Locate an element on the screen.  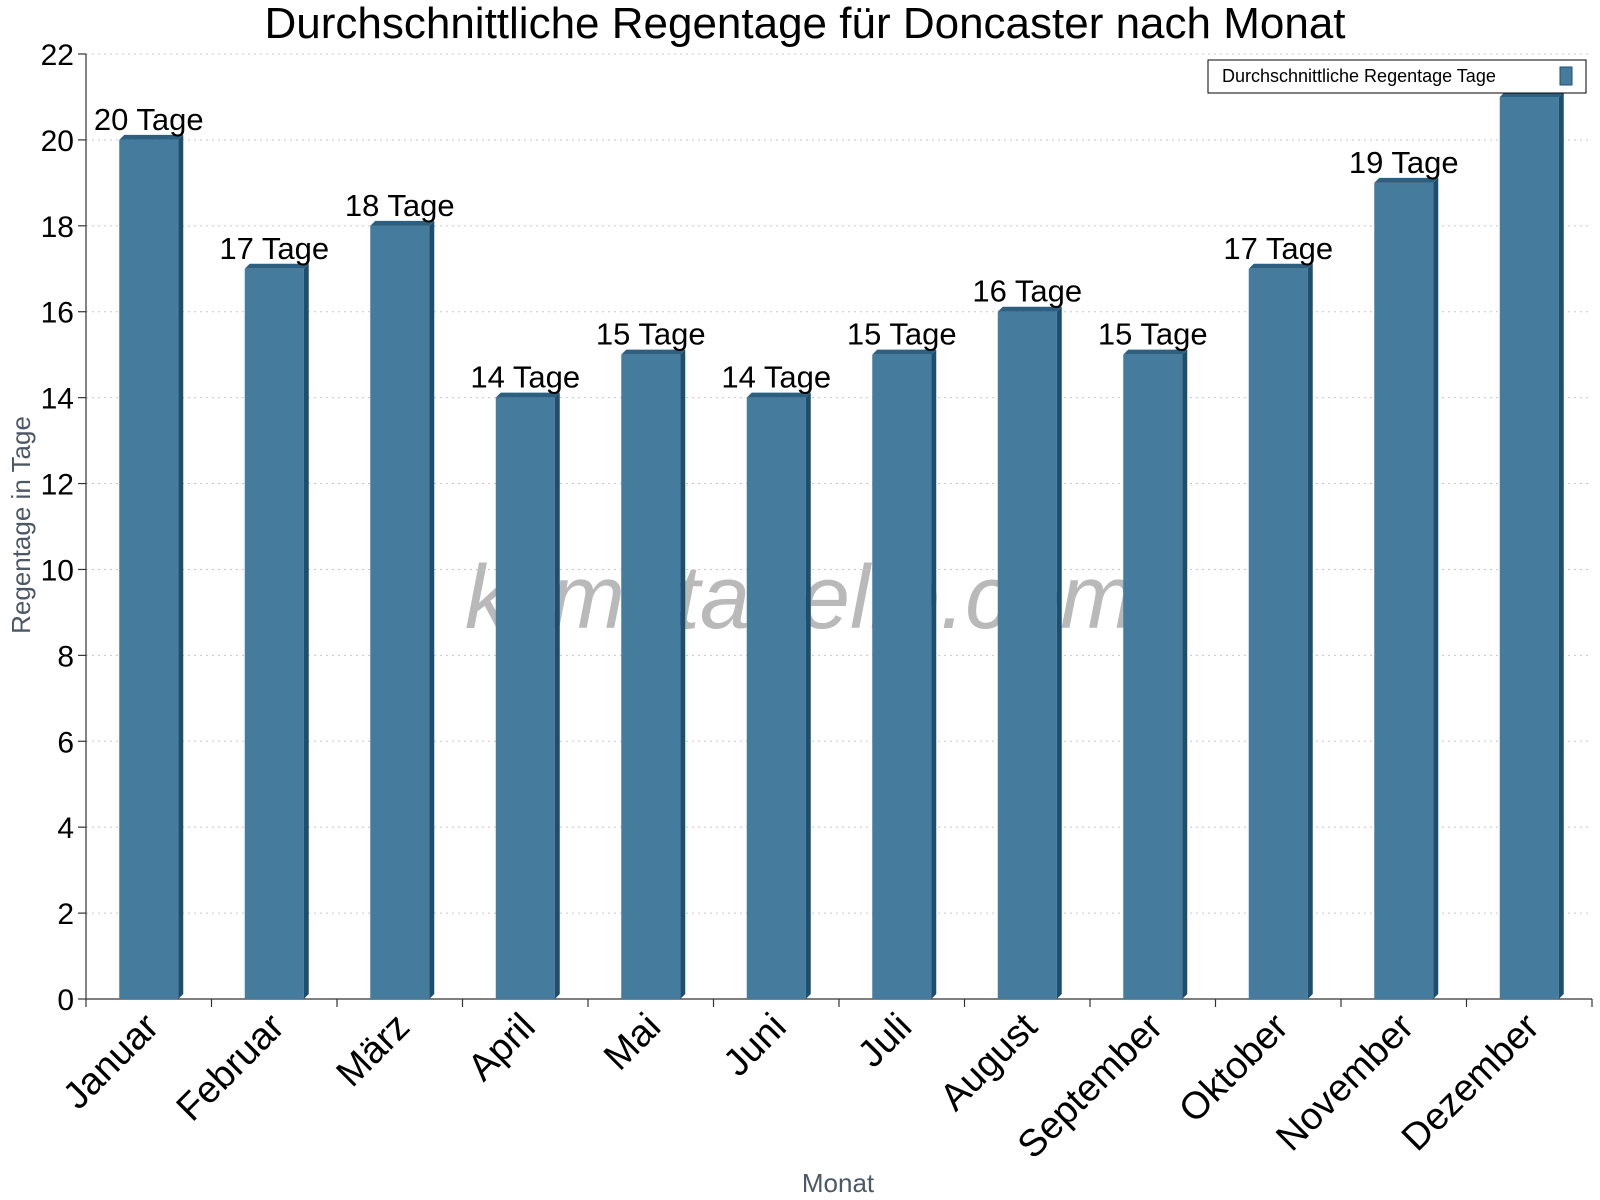
y-axis-title: Regentage in Tage is located at coordinates (21, 525).